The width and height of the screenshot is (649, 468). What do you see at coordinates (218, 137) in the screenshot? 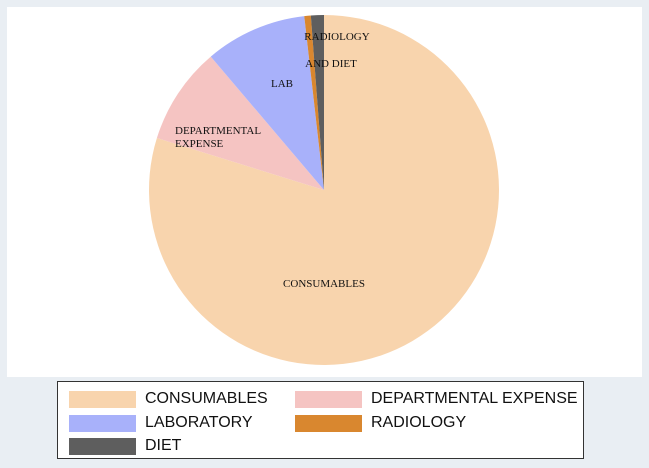
I see `slice-label-departmental-expense: DEPARTMENTAL EXPENSE` at bounding box center [218, 137].